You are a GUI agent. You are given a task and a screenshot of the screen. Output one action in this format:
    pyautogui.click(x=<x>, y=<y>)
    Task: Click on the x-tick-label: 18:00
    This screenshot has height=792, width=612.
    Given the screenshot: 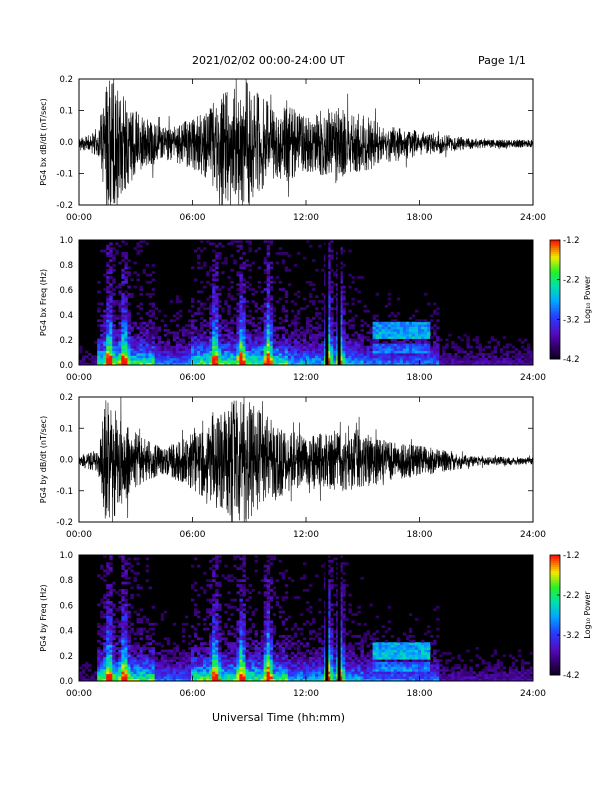 What is the action you would take?
    pyautogui.click(x=420, y=218)
    